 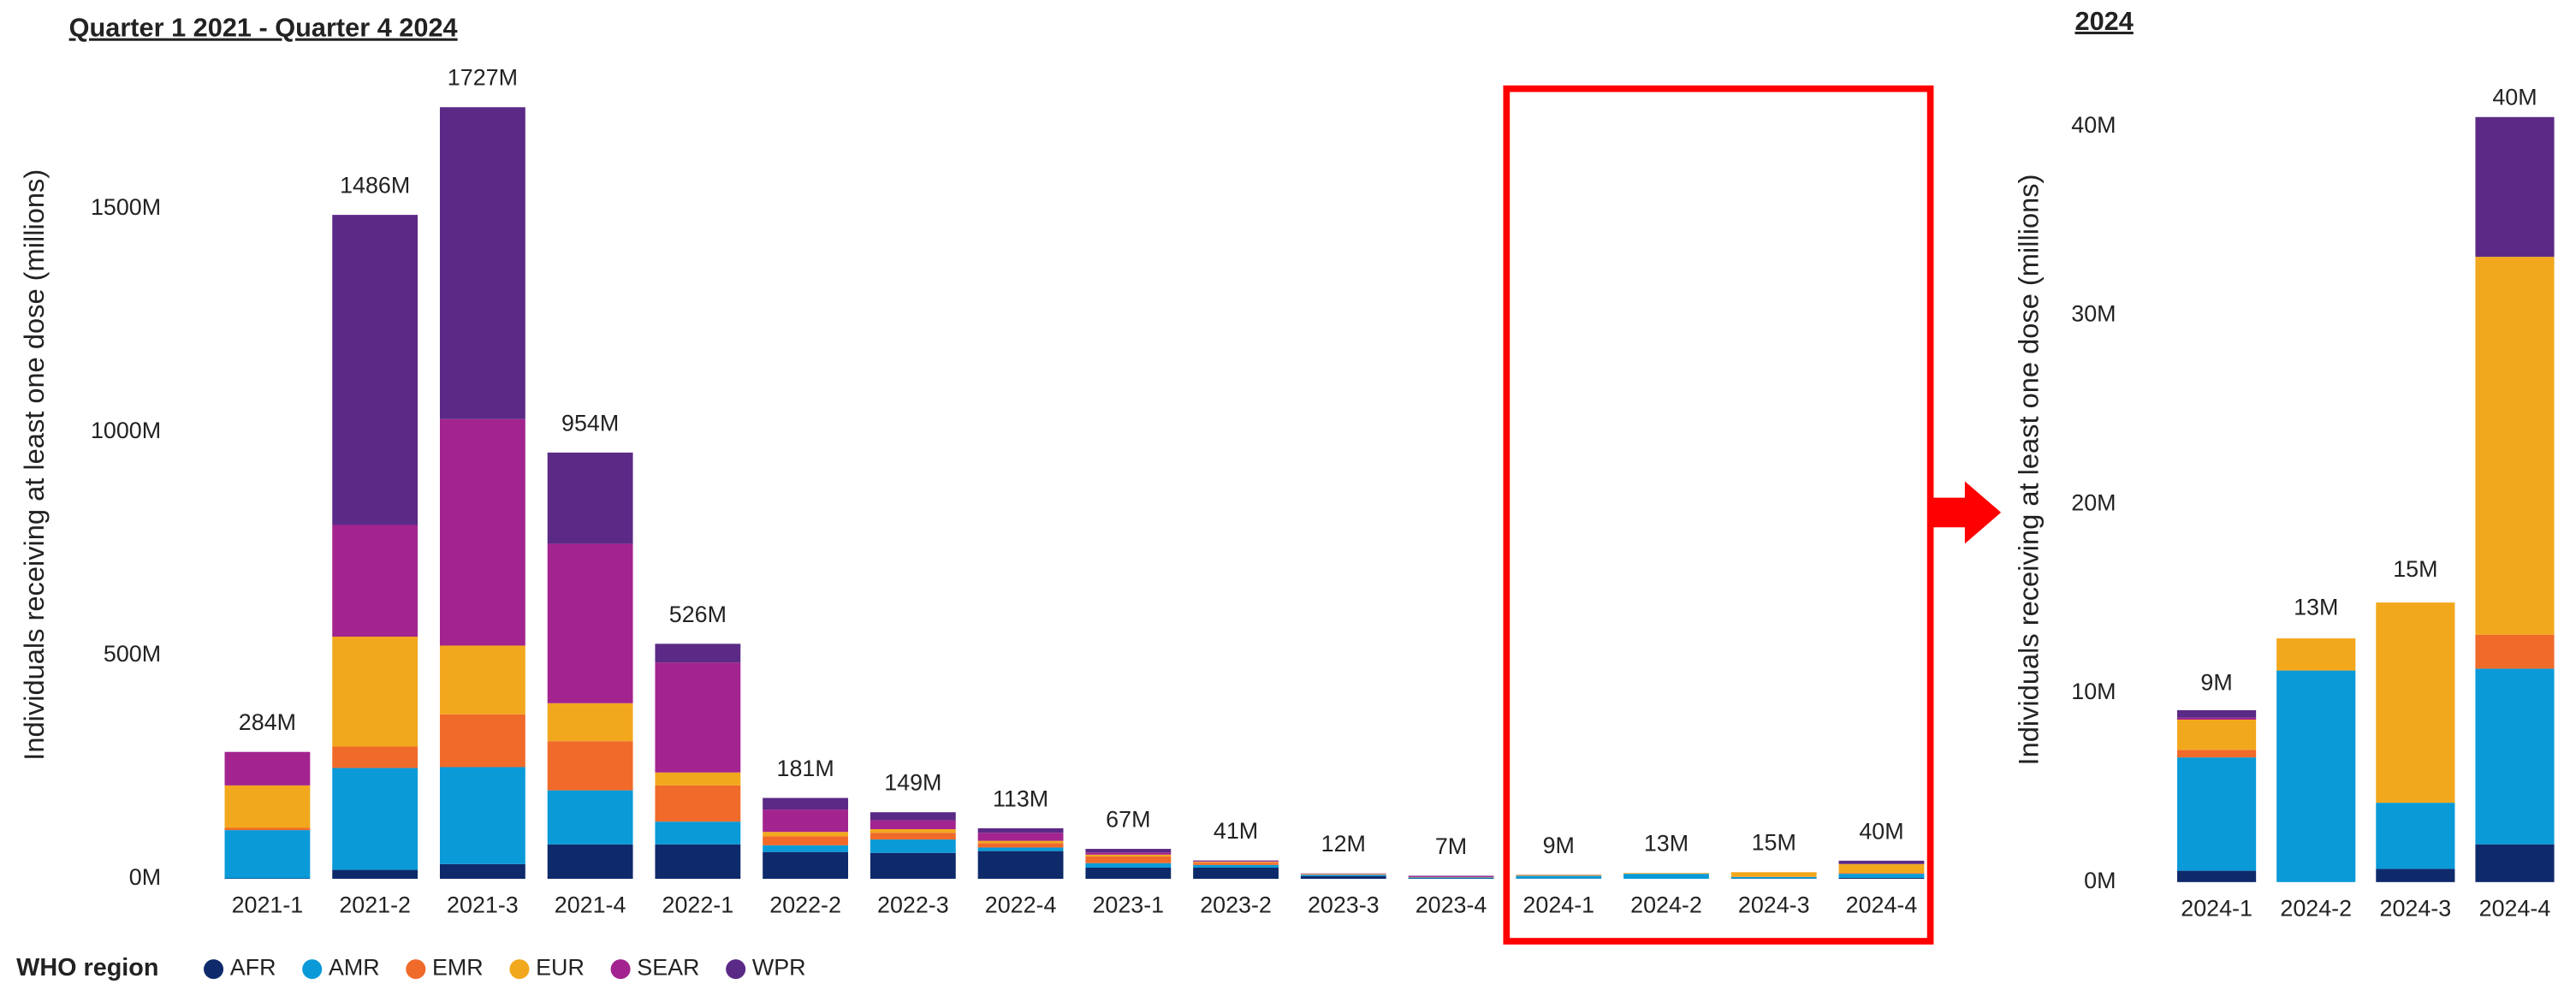 What do you see at coordinates (668, 968) in the screenshot?
I see `legend-label: SEAR` at bounding box center [668, 968].